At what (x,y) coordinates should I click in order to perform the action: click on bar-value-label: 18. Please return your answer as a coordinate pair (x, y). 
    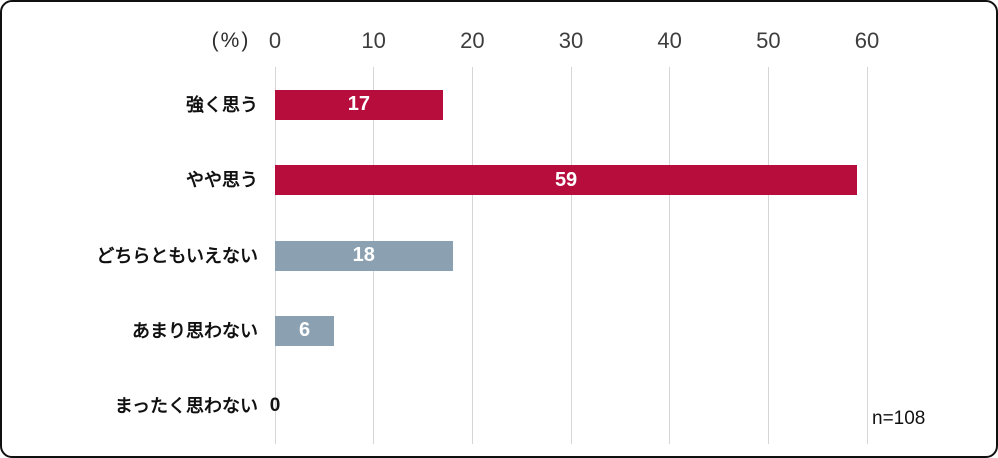
    Looking at the image, I should click on (363, 255).